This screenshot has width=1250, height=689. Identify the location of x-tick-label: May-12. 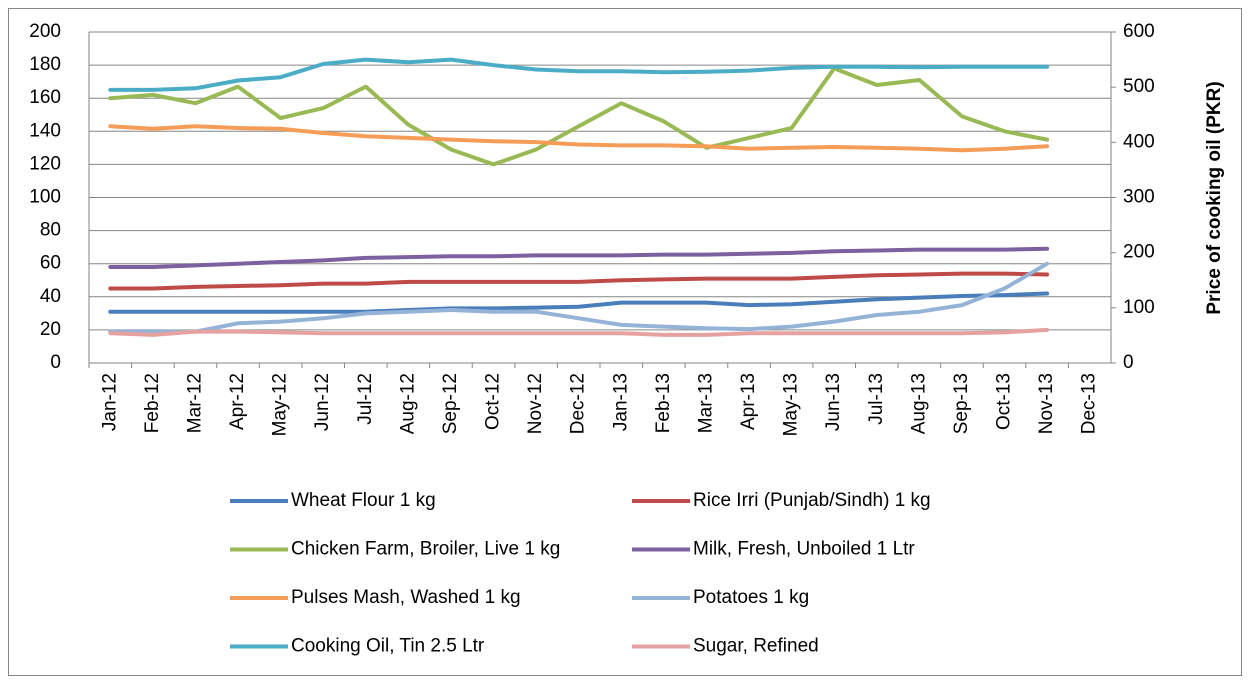
(280, 404).